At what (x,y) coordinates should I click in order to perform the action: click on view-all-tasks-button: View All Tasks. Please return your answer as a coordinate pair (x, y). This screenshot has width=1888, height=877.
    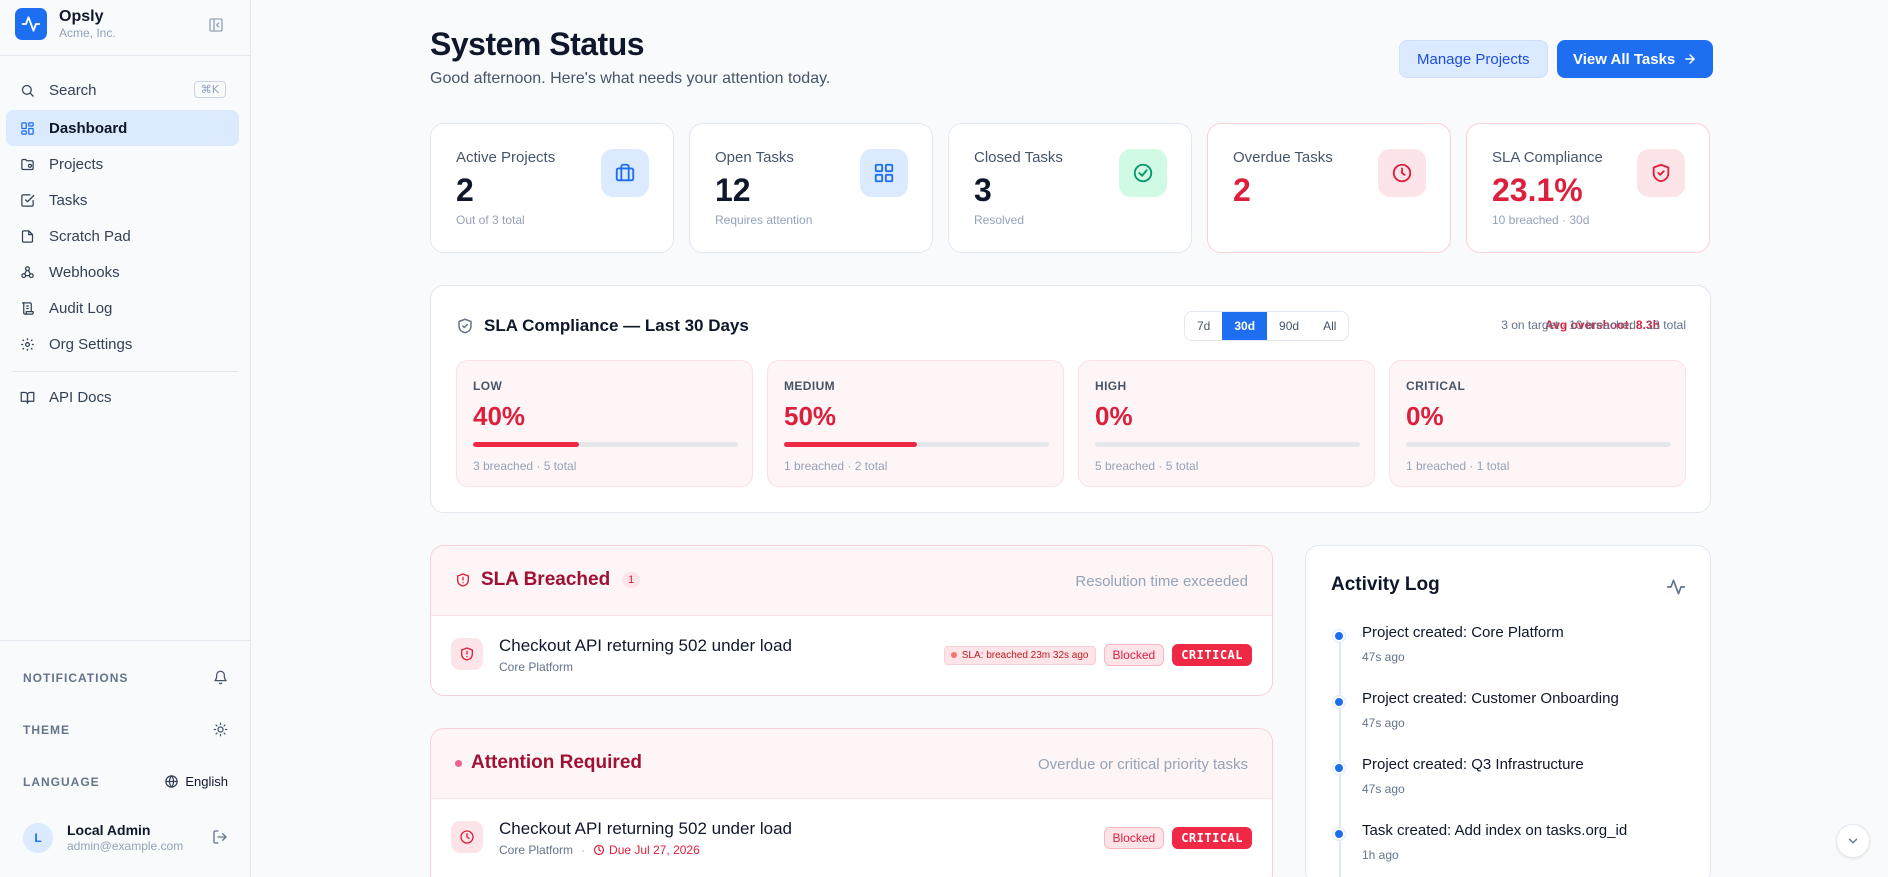
    Looking at the image, I should click on (1635, 59).